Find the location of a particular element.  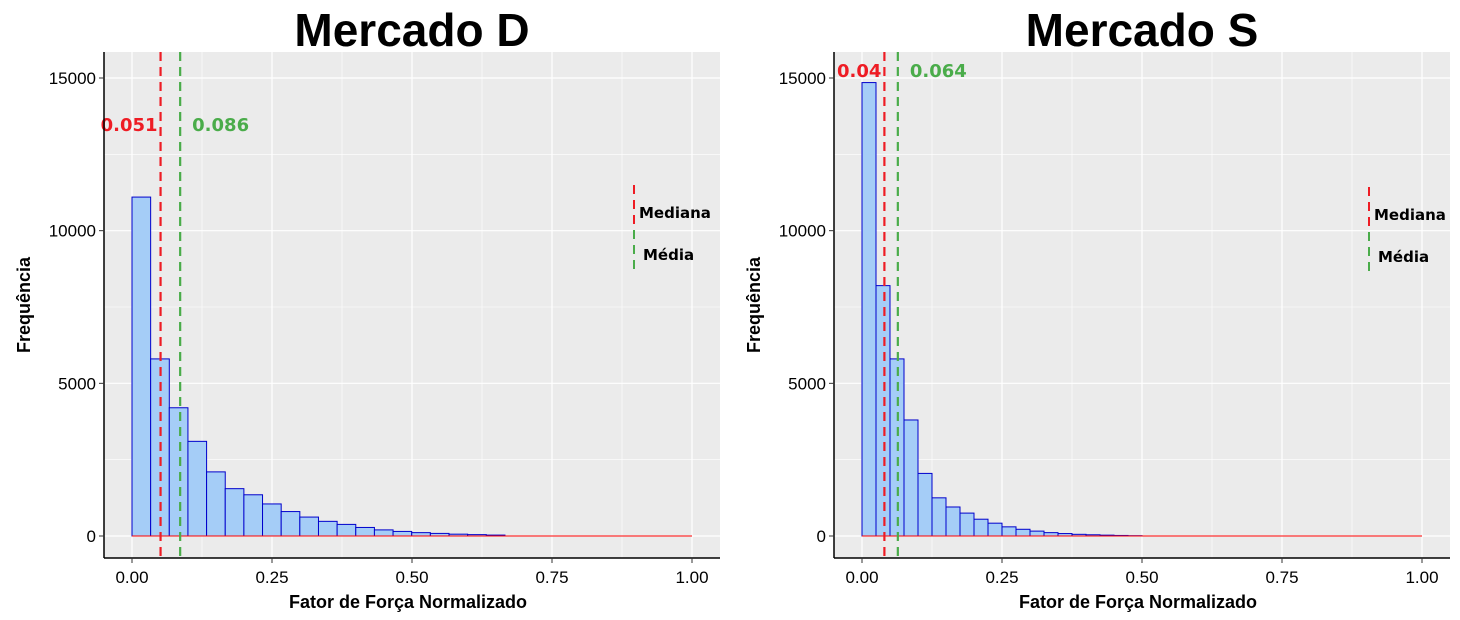

mean-value-label: 0.086 is located at coordinates (220, 125).